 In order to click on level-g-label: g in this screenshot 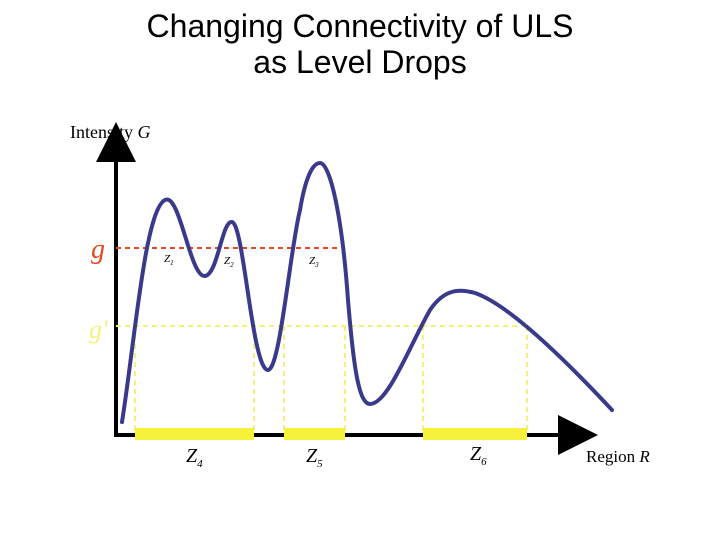, I will do `click(98, 249)`.